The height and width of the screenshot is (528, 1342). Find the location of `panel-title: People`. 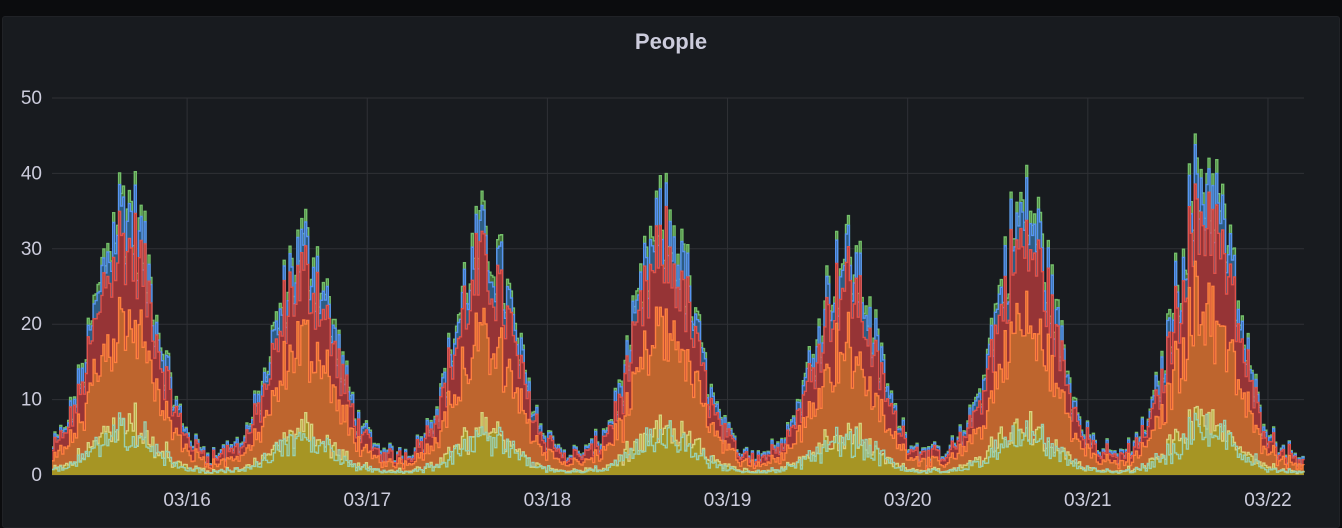

panel-title: People is located at coordinates (671, 41).